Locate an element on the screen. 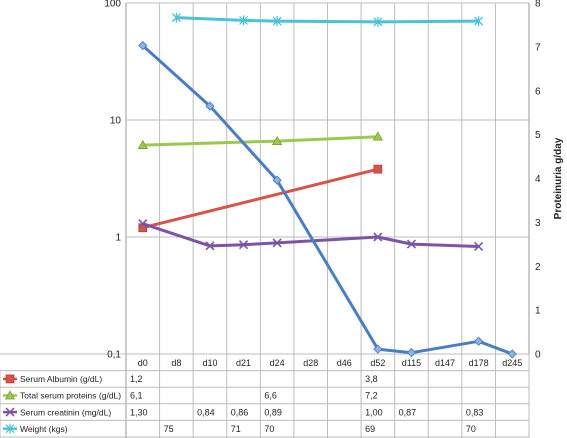 The image size is (567, 438). category-label: d28 is located at coordinates (310, 363).